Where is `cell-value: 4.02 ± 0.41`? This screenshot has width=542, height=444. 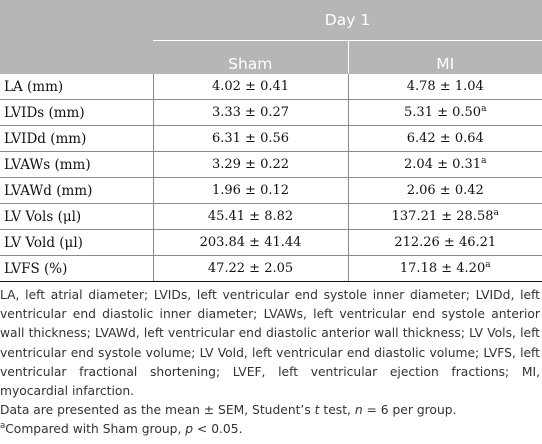 cell-value: 4.02 ± 0.41 is located at coordinates (250, 86).